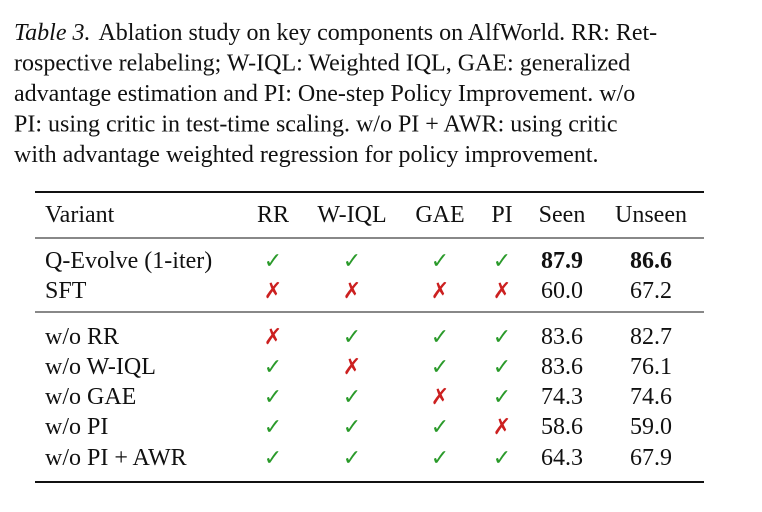  What do you see at coordinates (651, 427) in the screenshot?
I see `table-cell: 59.0` at bounding box center [651, 427].